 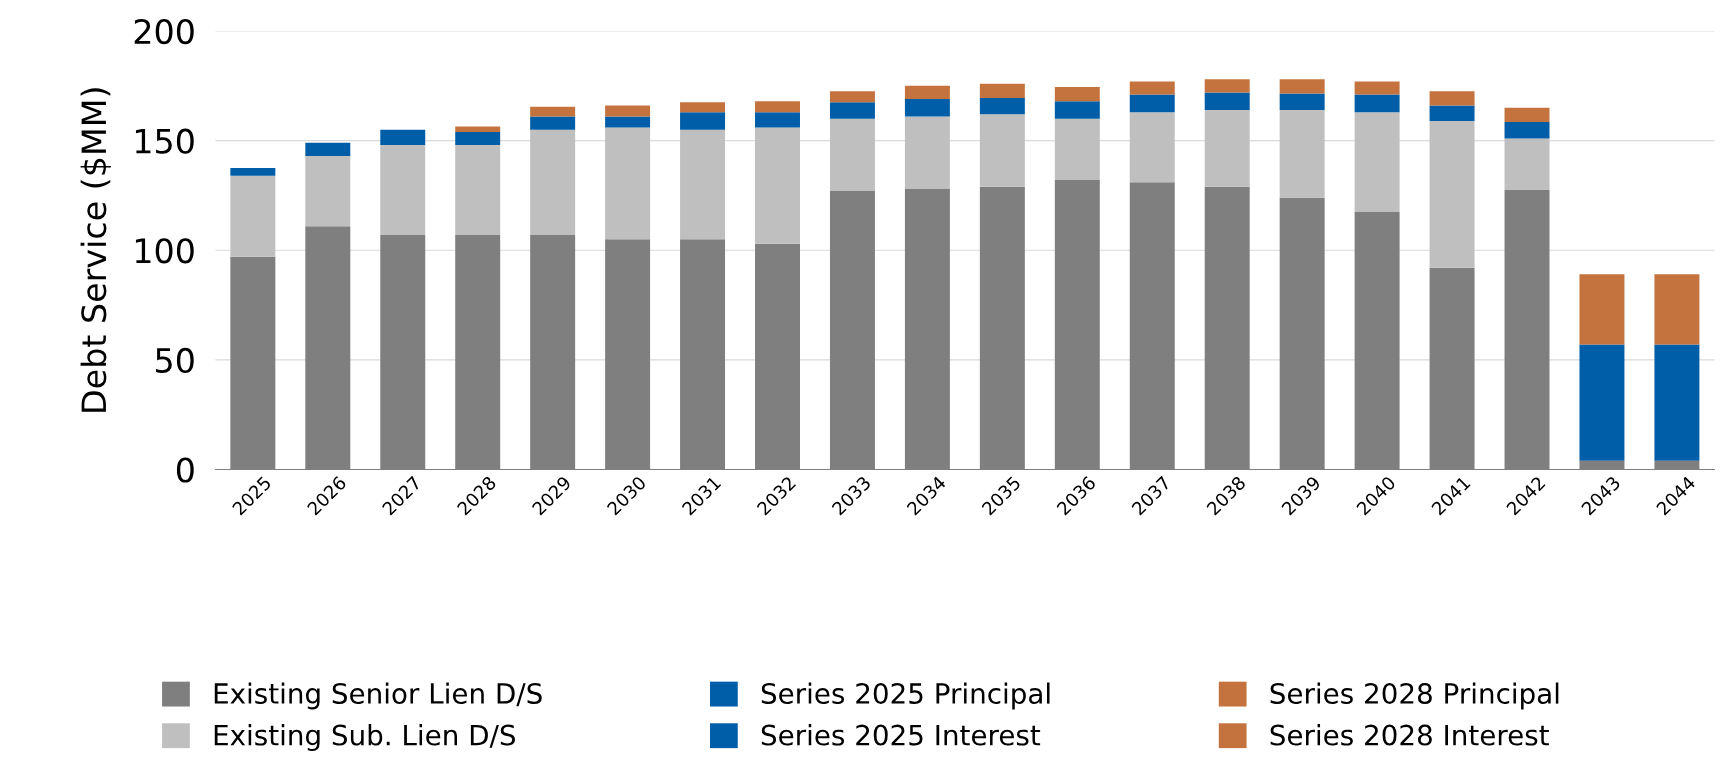 I want to click on y-tick-label: 200, so click(x=164, y=31).